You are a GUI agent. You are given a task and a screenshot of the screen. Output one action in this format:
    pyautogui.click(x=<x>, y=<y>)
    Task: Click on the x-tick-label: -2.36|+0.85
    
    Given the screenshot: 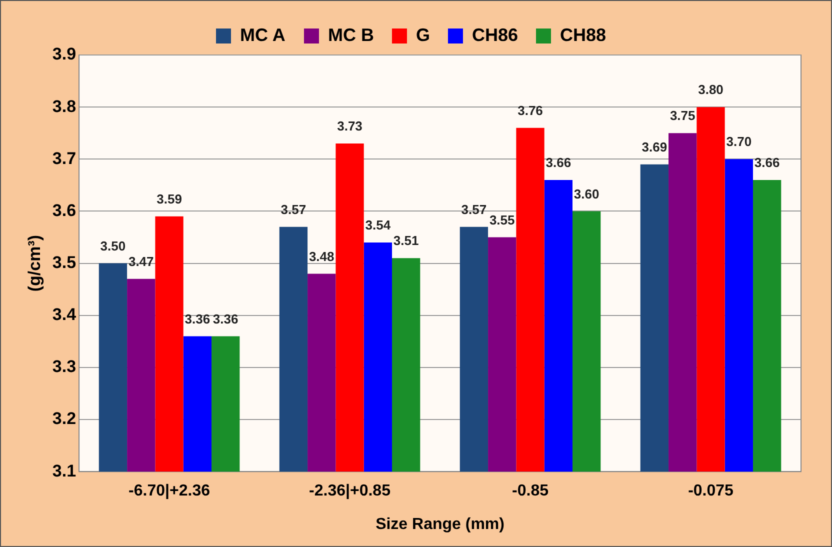 What is the action you would take?
    pyautogui.click(x=350, y=491)
    